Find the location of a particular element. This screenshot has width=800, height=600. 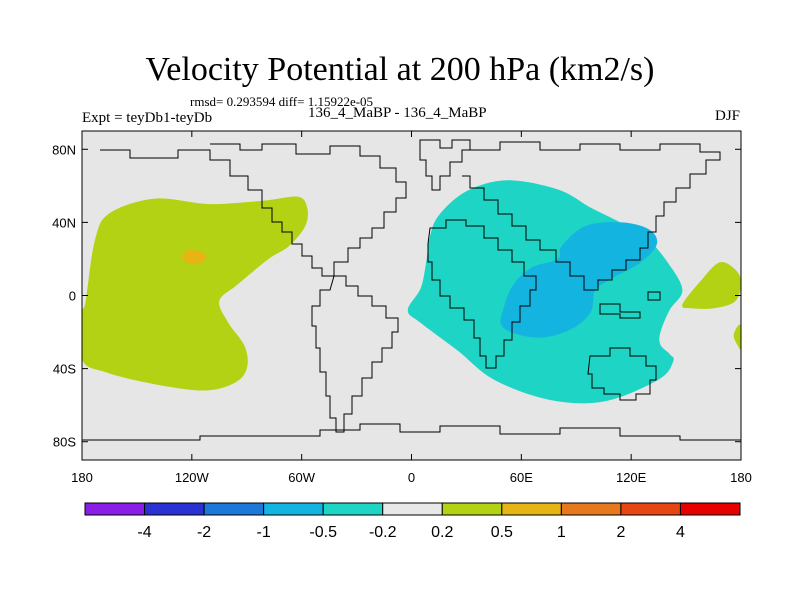

region-positive-west-pacific-americas is located at coordinates (195, 293).